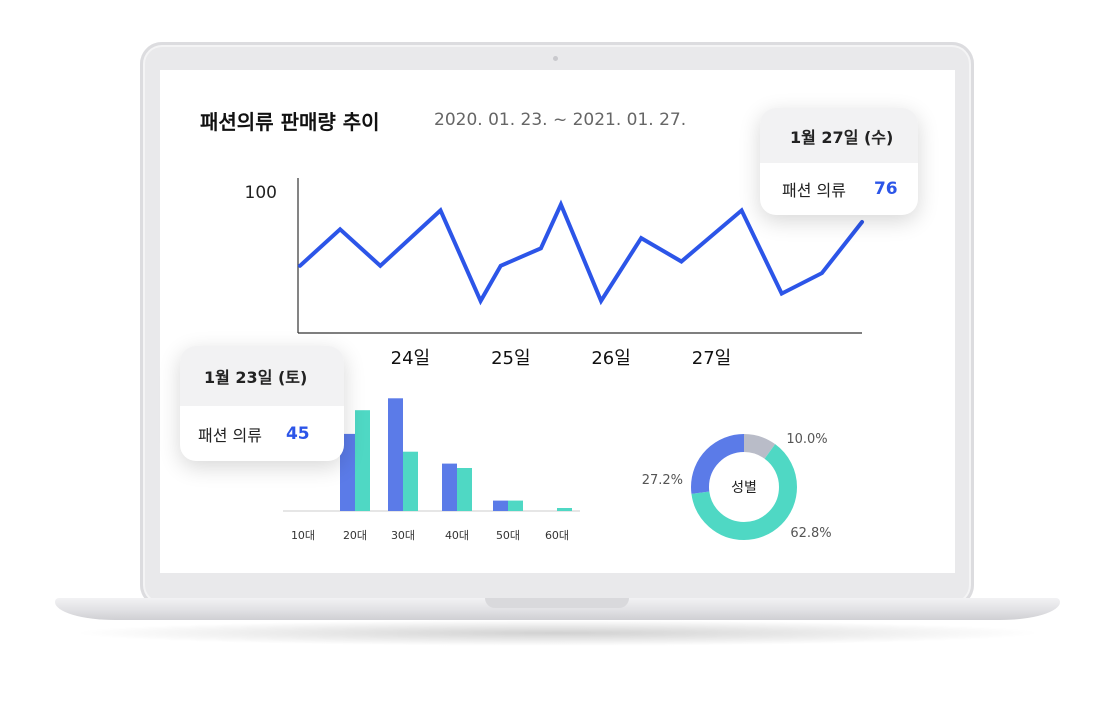  Describe the element at coordinates (508, 535) in the screenshot. I see `bar-x-tick-label: 50대` at that location.